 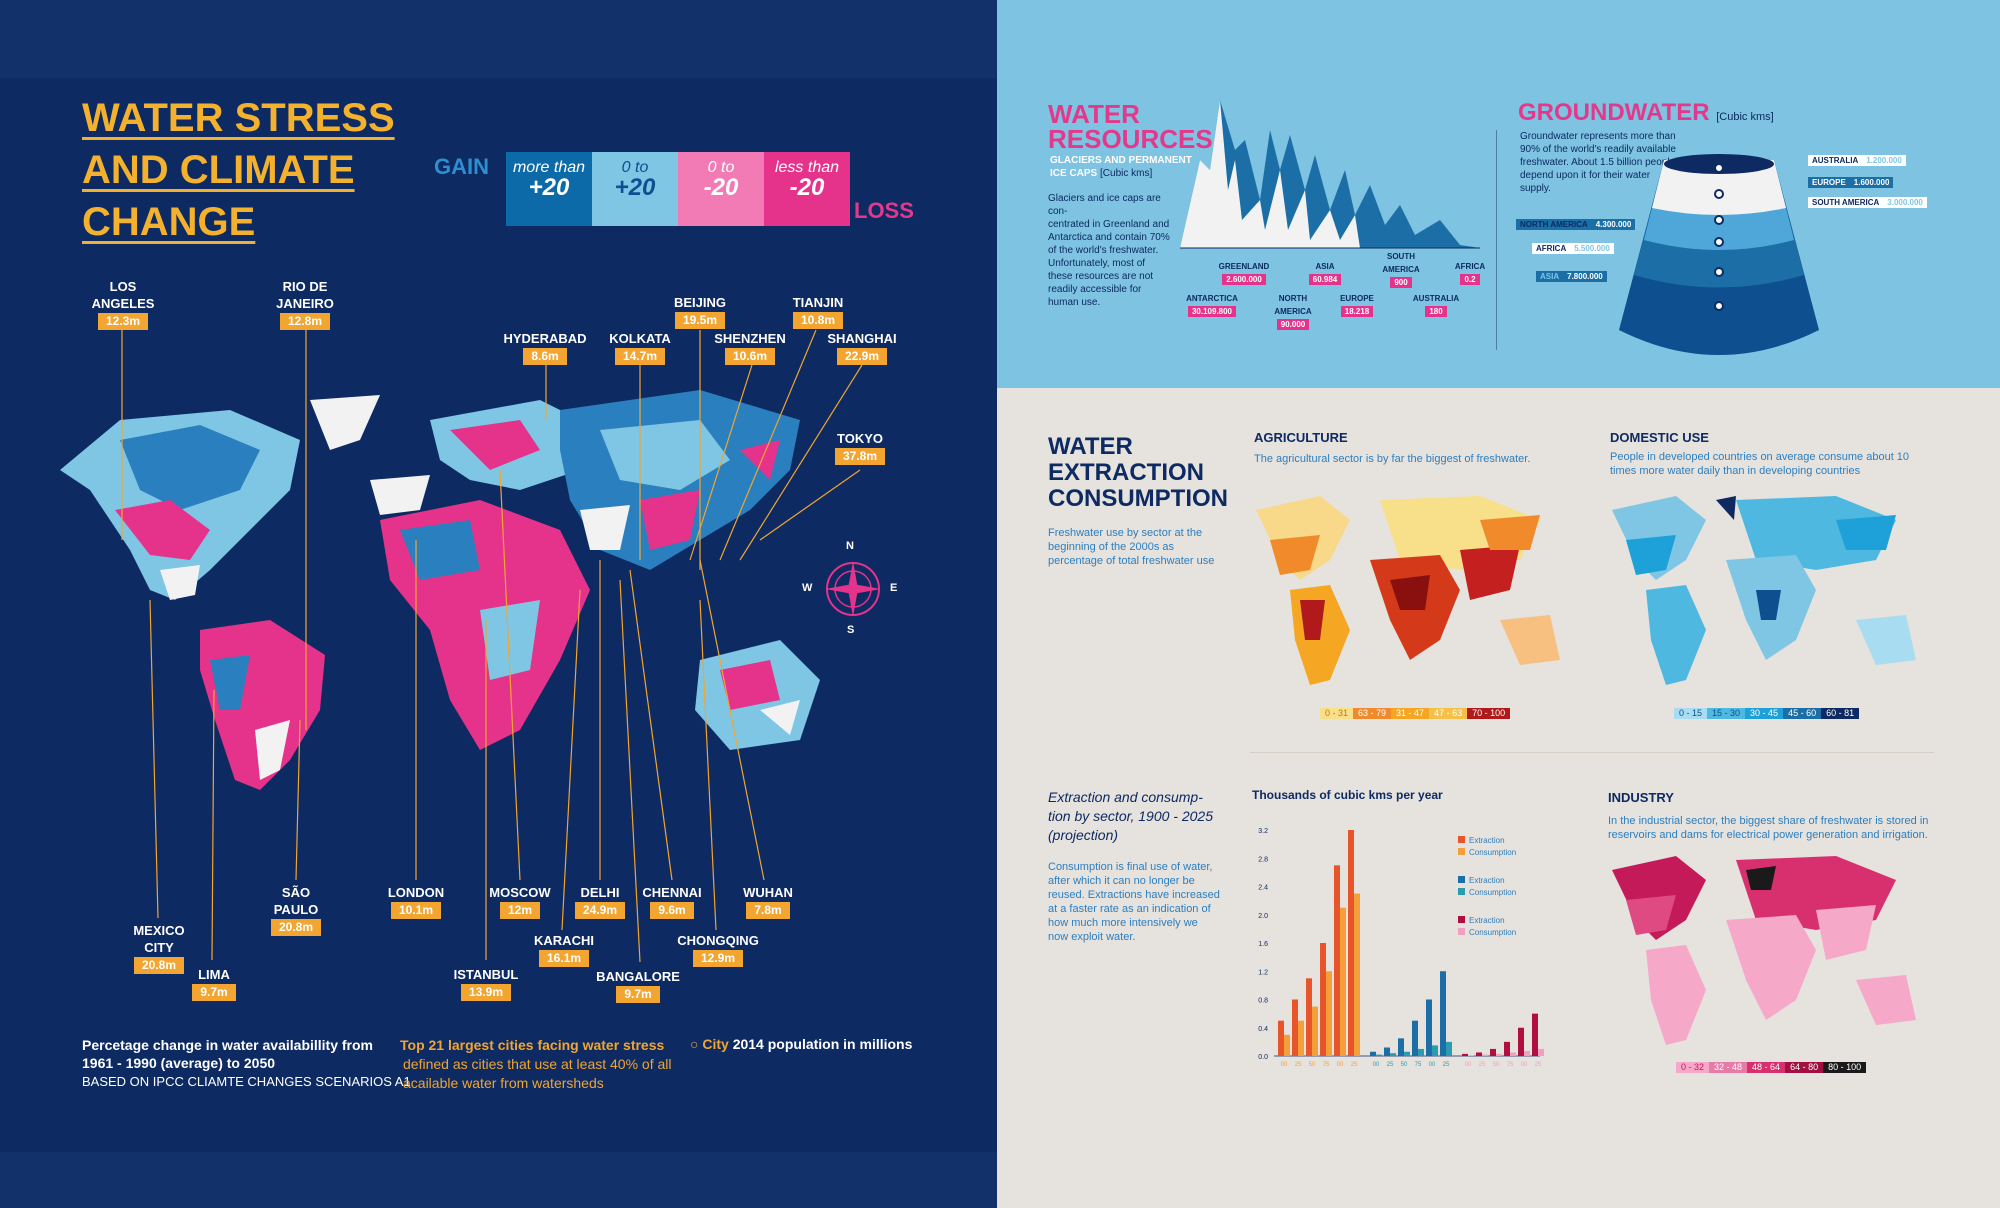 I want to click on res-label-value: 60.984, so click(x=1325, y=279).